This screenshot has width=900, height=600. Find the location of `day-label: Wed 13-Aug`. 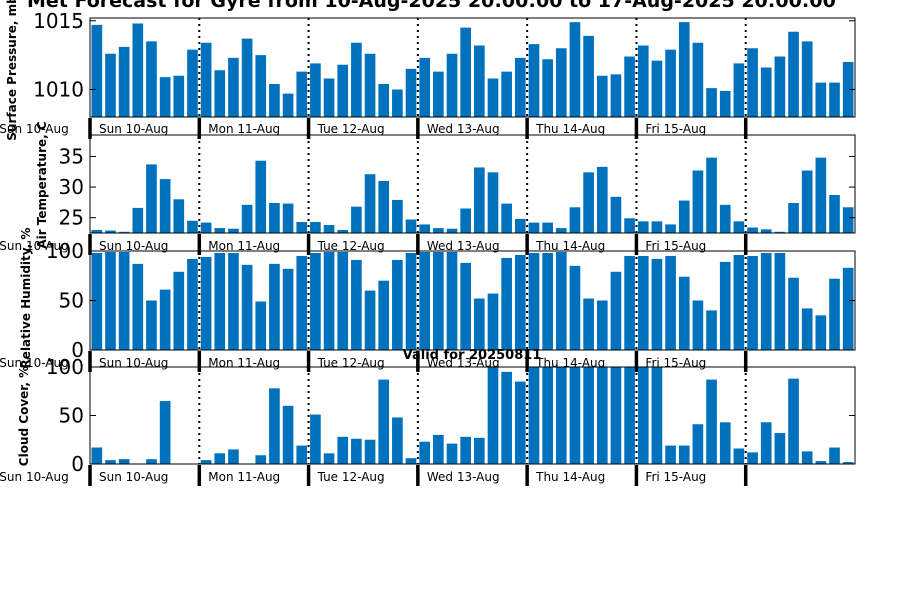

day-label: Wed 13-Aug is located at coordinates (463, 129).